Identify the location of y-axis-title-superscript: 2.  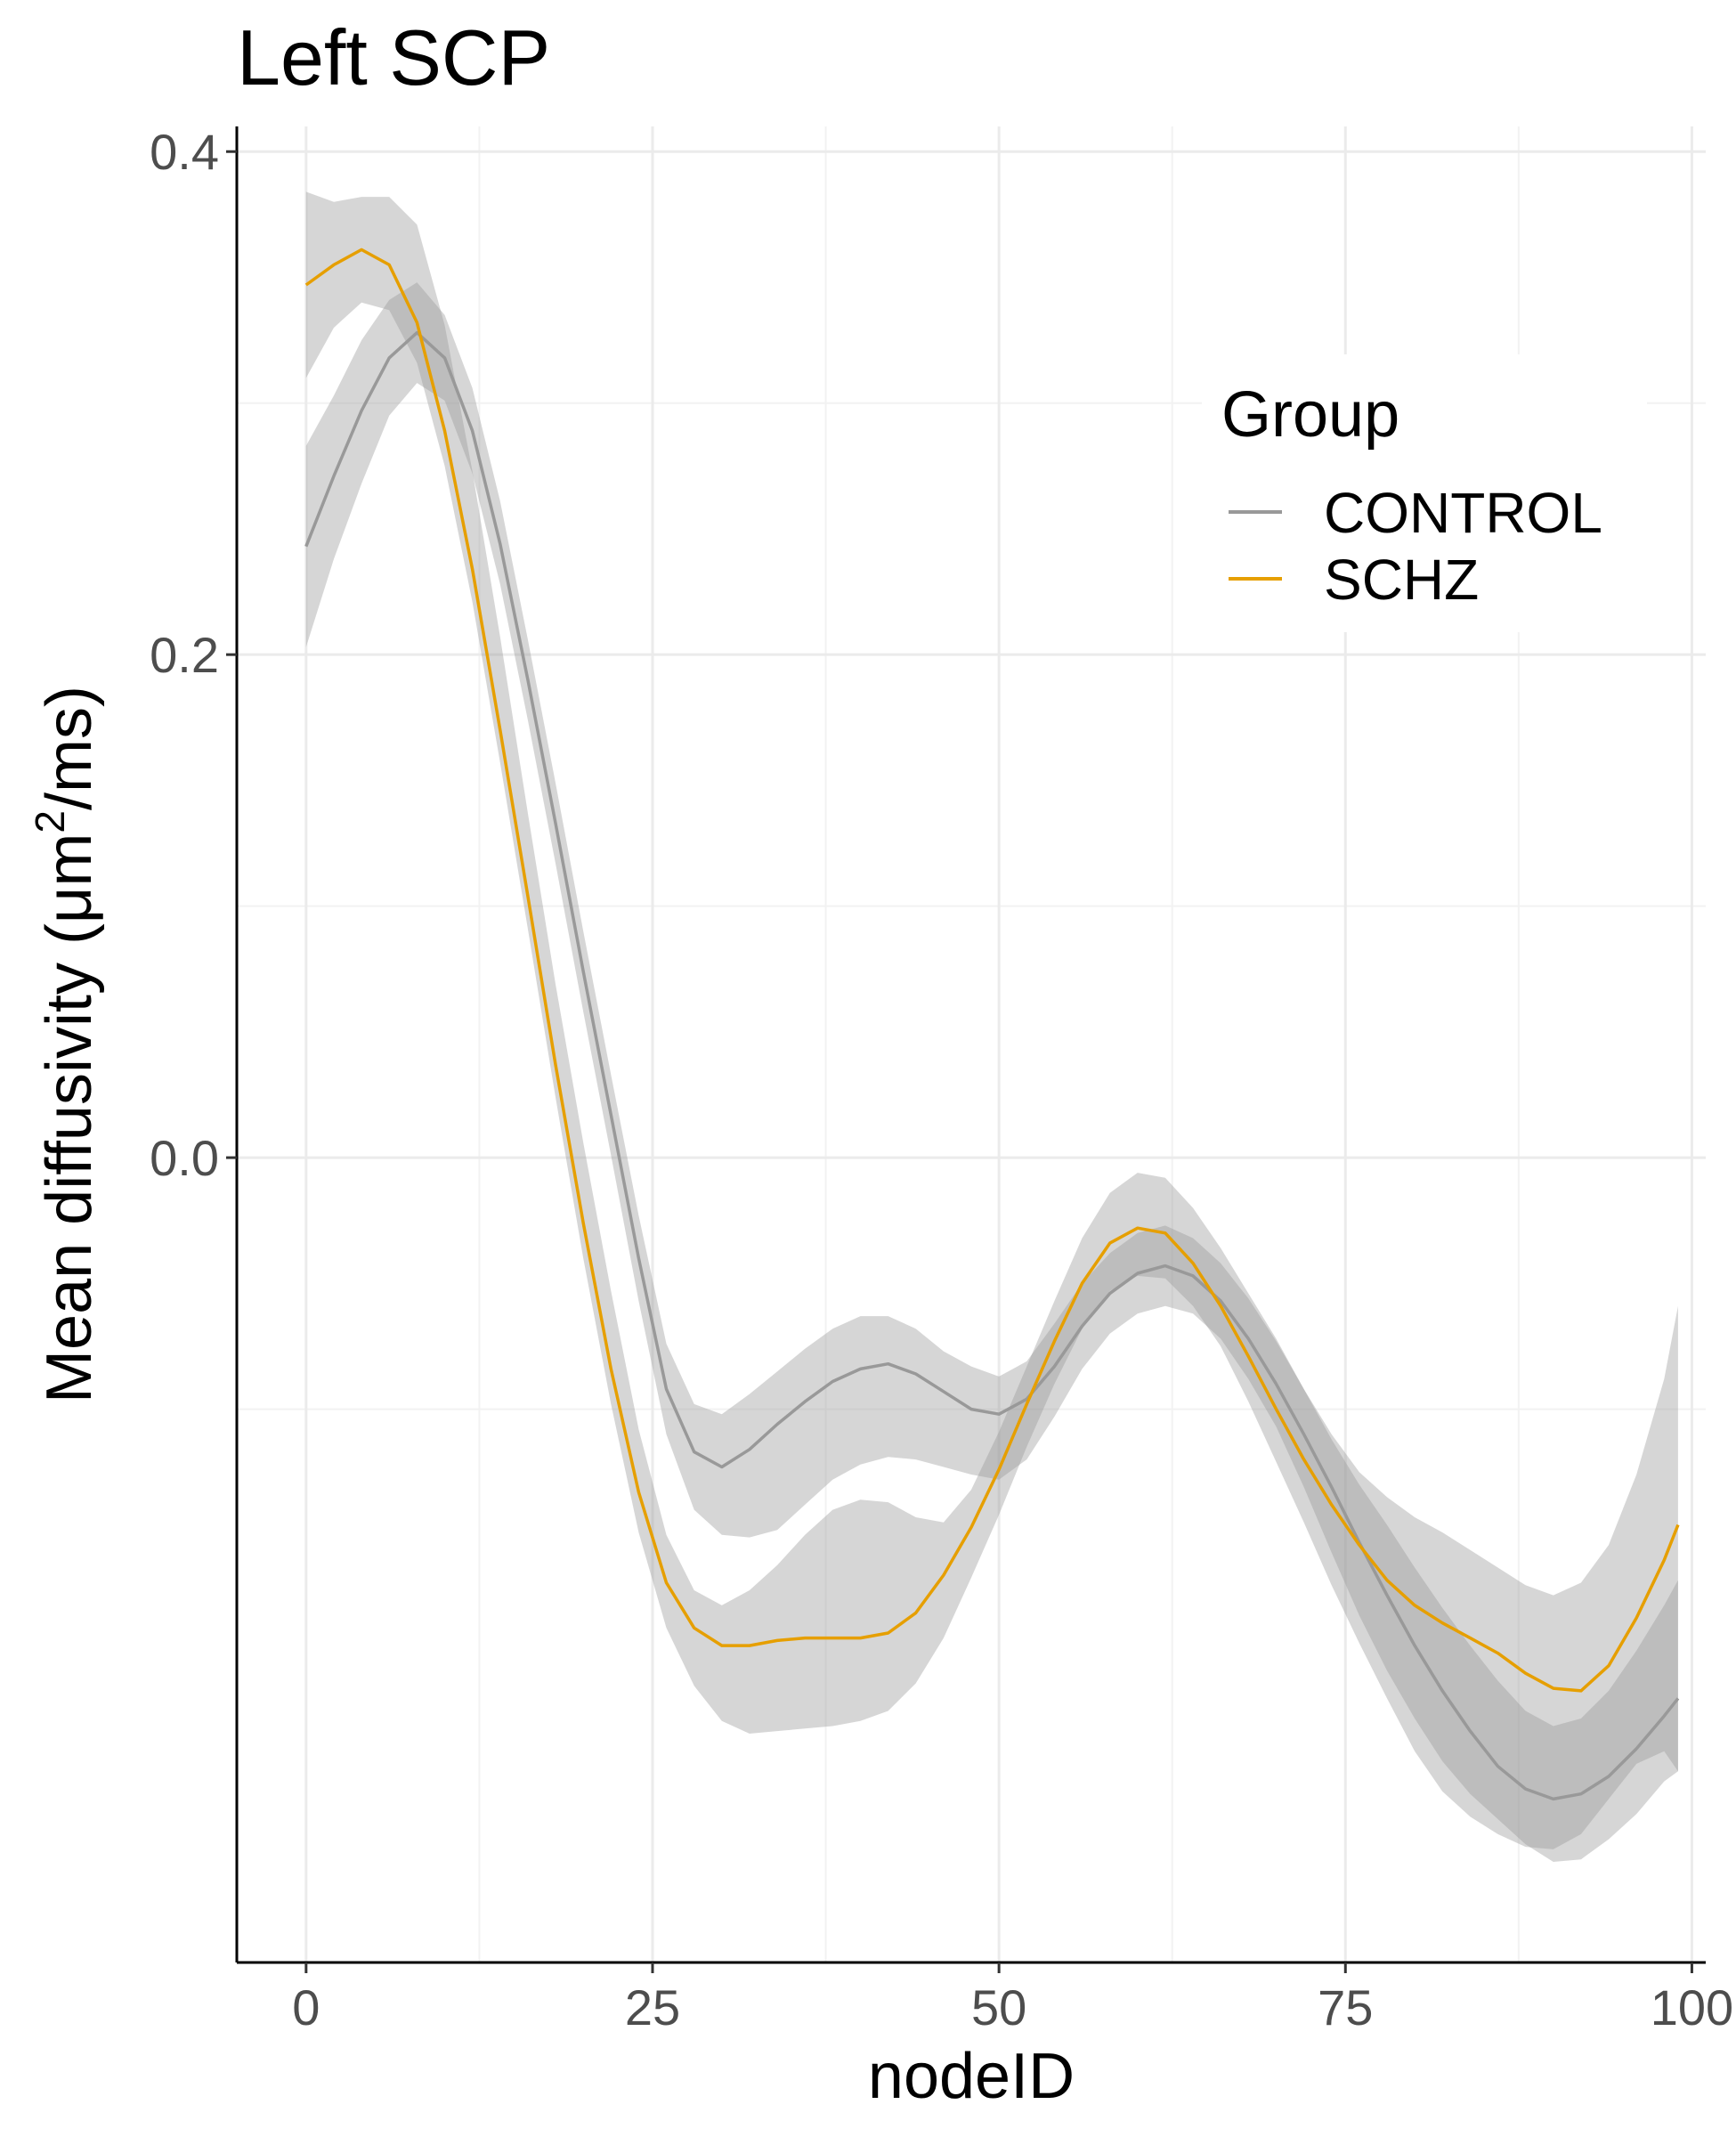
(50, 821).